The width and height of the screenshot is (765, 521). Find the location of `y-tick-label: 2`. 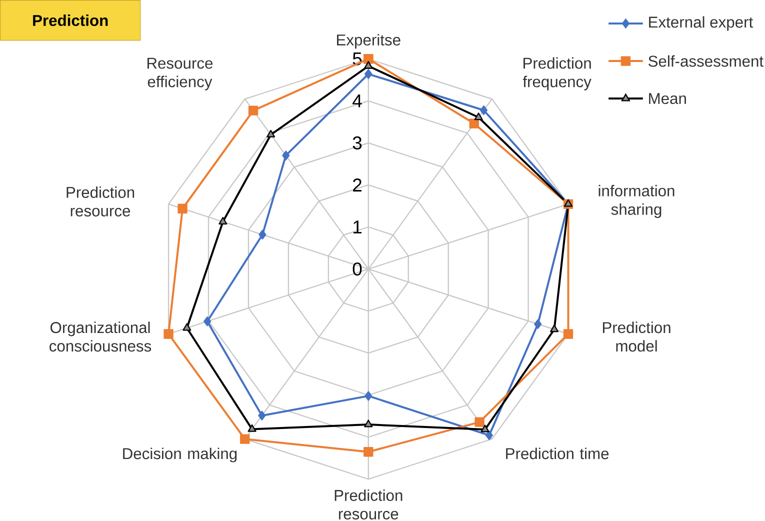

y-tick-label: 2 is located at coordinates (357, 185).